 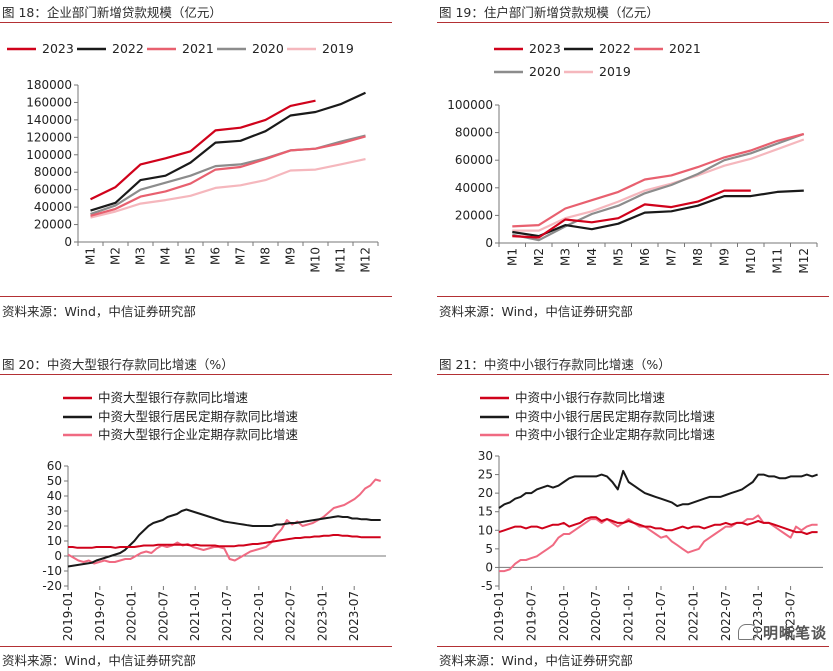 I want to click on x-tick-label: M9, so click(x=724, y=257).